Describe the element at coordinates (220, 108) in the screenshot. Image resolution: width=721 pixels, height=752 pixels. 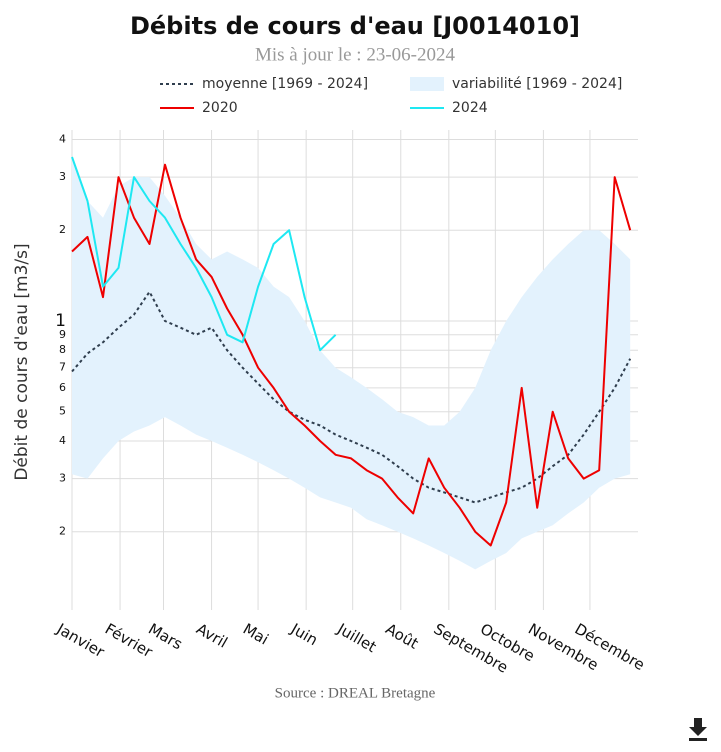
I see `legend-label: 2020` at that location.